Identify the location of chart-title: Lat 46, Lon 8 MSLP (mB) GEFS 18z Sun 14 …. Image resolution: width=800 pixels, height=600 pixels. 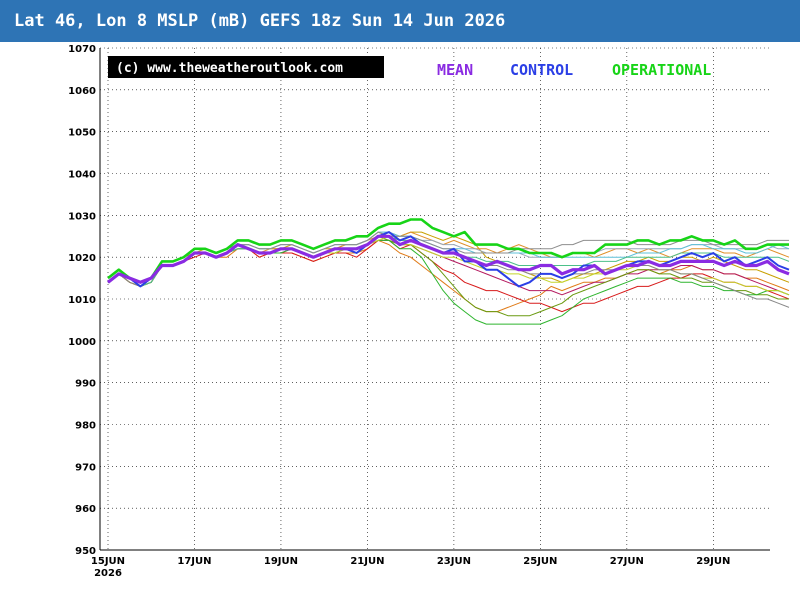
(400, 21).